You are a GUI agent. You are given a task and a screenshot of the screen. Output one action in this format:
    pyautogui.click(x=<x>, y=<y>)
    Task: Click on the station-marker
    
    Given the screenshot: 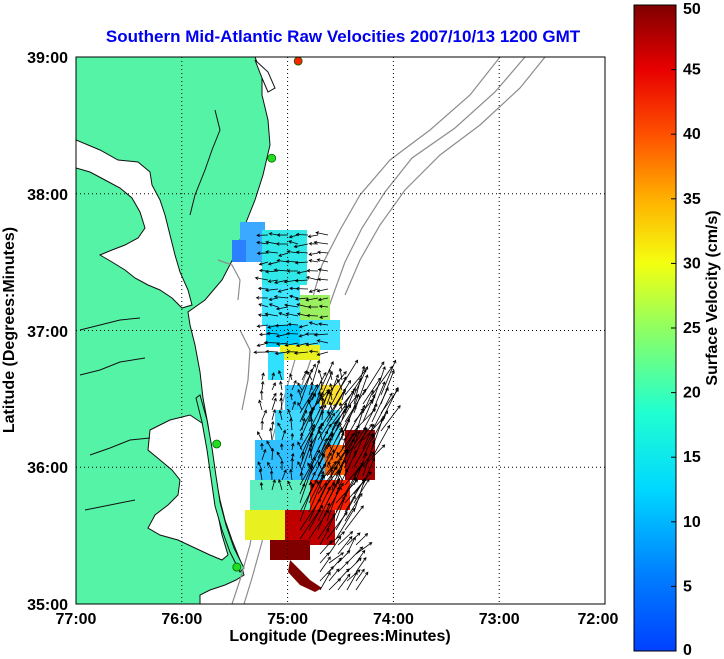 What is the action you would take?
    pyautogui.click(x=217, y=444)
    